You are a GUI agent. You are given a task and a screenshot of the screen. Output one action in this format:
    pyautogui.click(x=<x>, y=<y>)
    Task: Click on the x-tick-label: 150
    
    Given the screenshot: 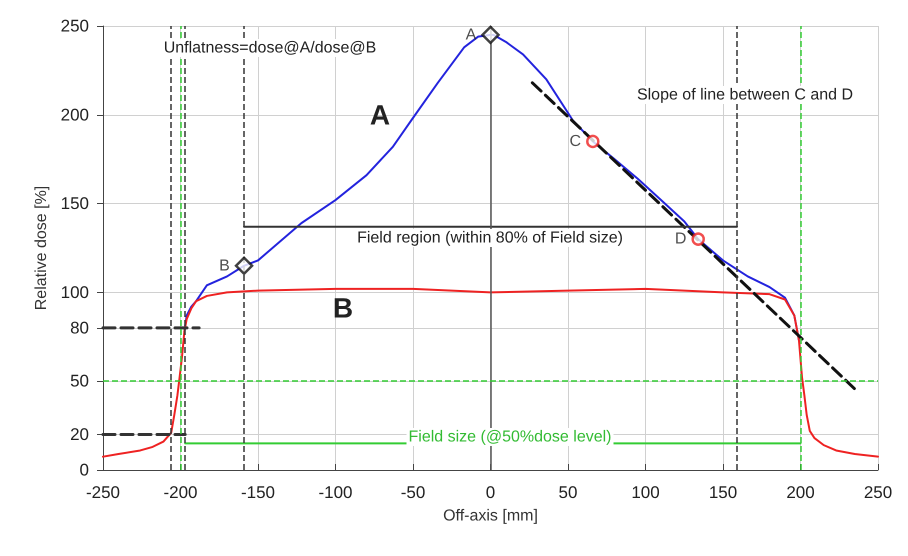 What is the action you would take?
    pyautogui.click(x=723, y=492)
    